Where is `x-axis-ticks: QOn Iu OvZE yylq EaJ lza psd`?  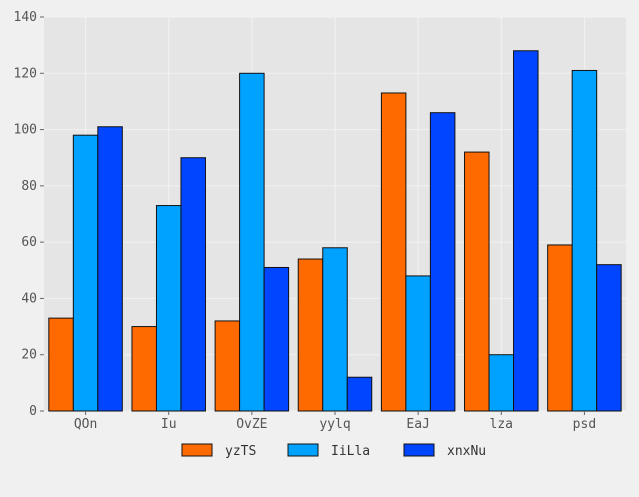
x-axis-ticks: QOn Iu OvZE yylq EaJ lza psd is located at coordinates (335, 421).